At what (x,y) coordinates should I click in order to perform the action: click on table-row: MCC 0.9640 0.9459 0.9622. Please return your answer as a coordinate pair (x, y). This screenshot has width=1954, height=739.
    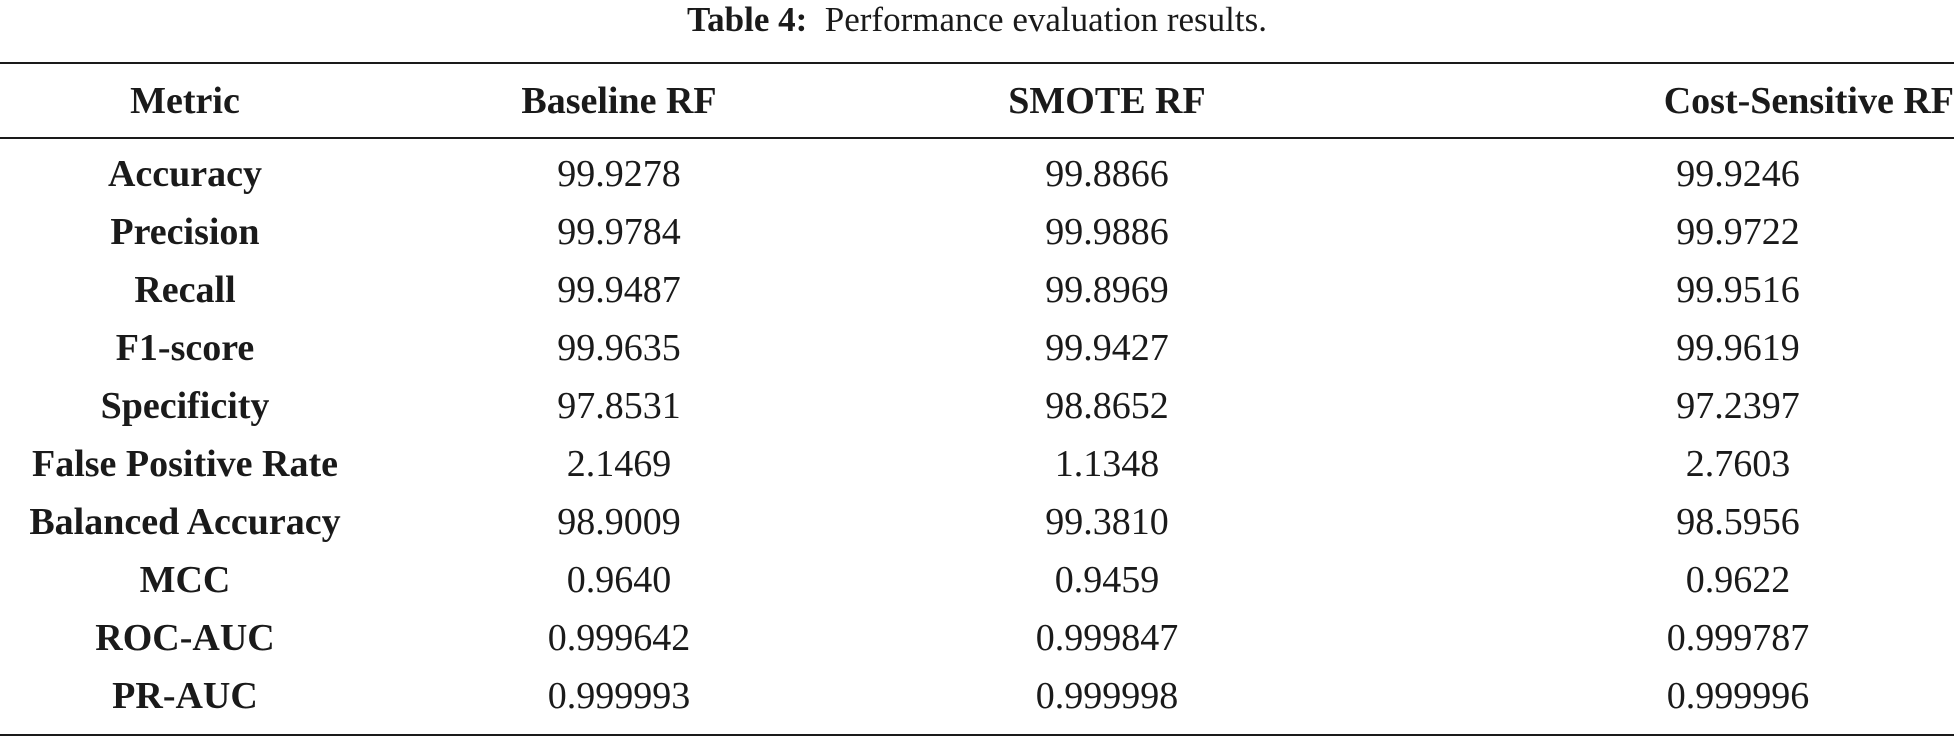
    Looking at the image, I should click on (977, 580).